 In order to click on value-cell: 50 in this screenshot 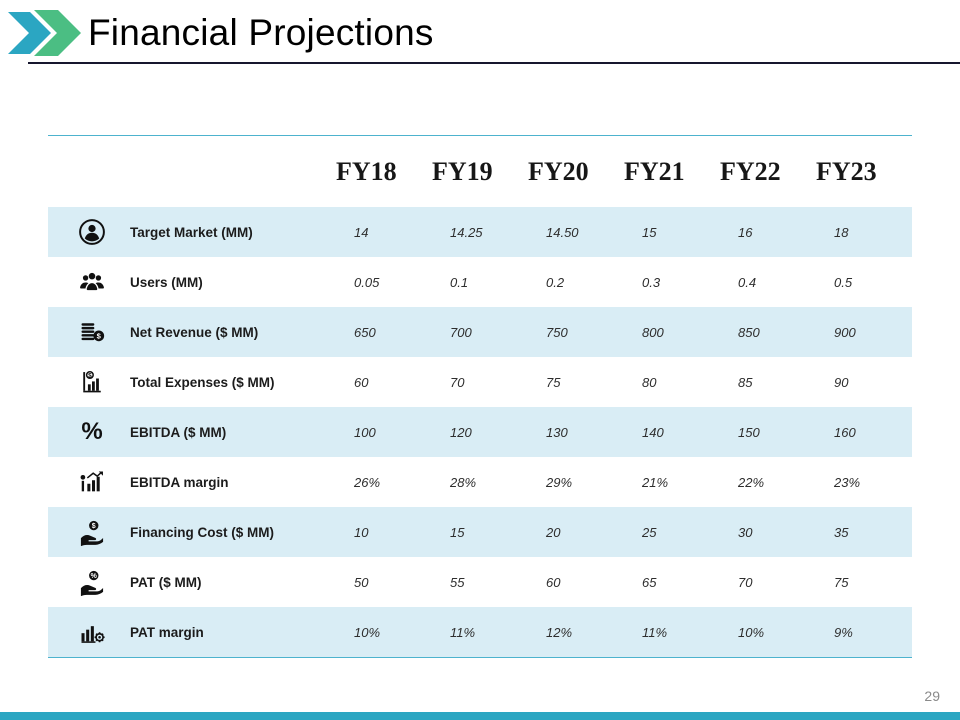, I will do `click(361, 582)`.